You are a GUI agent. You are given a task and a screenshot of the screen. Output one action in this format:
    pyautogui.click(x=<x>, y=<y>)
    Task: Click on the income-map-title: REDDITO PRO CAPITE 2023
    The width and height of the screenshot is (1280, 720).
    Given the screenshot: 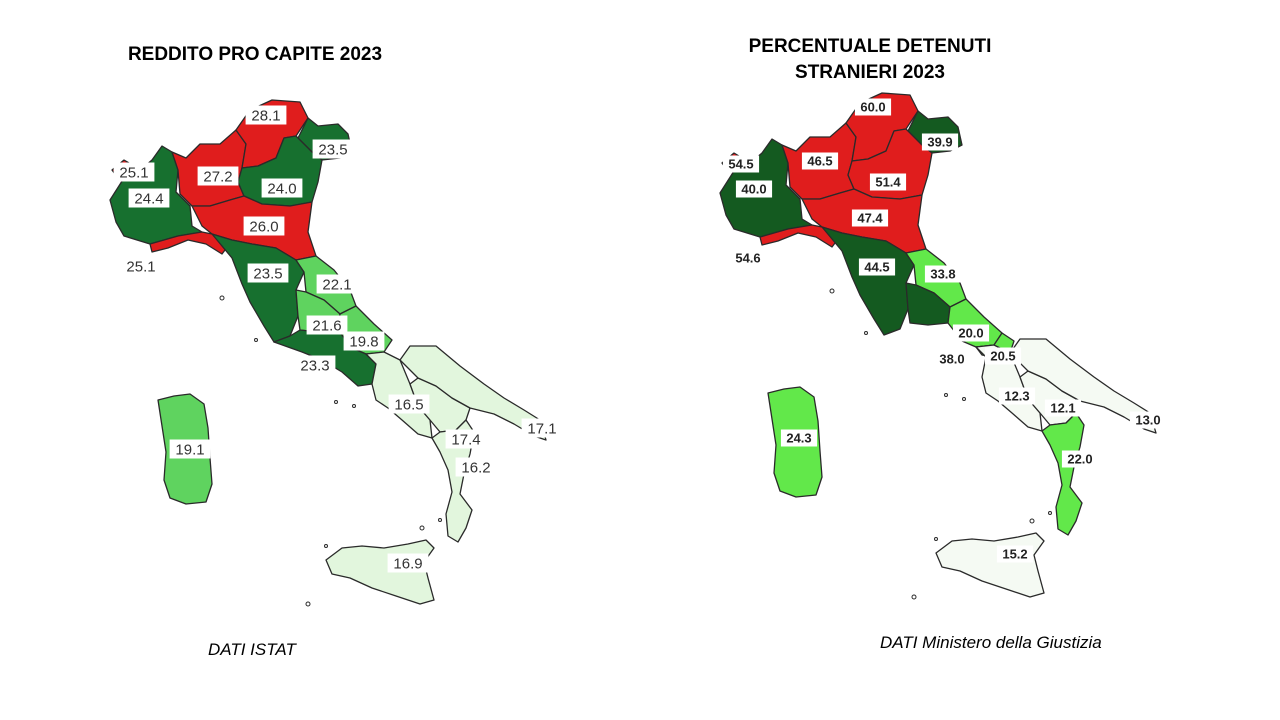 What is the action you would take?
    pyautogui.click(x=255, y=54)
    